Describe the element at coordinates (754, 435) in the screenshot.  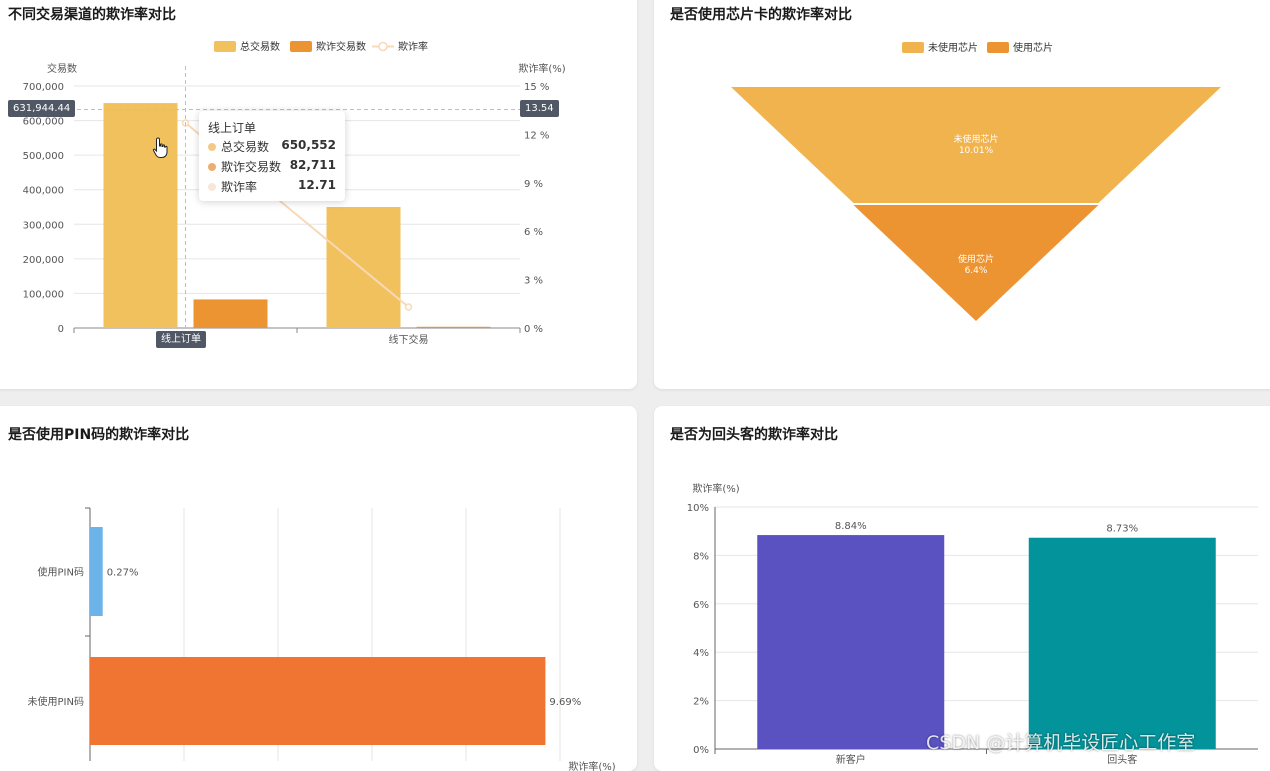
I see `chart-title-returning: 是否为回头客的欺诈率对比` at that location.